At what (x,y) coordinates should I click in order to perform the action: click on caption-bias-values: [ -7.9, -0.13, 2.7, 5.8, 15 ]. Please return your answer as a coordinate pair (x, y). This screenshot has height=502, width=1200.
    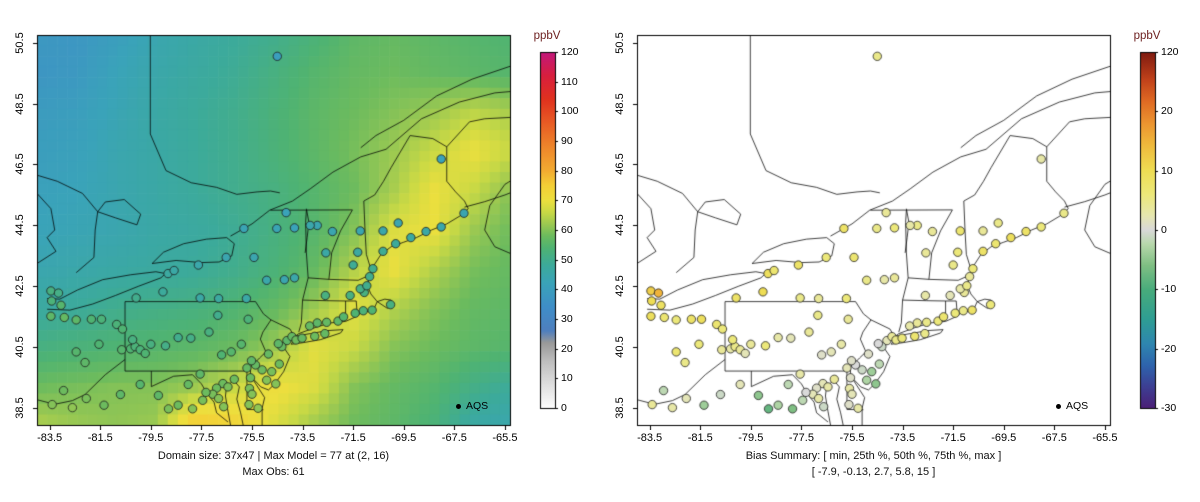
    Looking at the image, I should click on (873, 472).